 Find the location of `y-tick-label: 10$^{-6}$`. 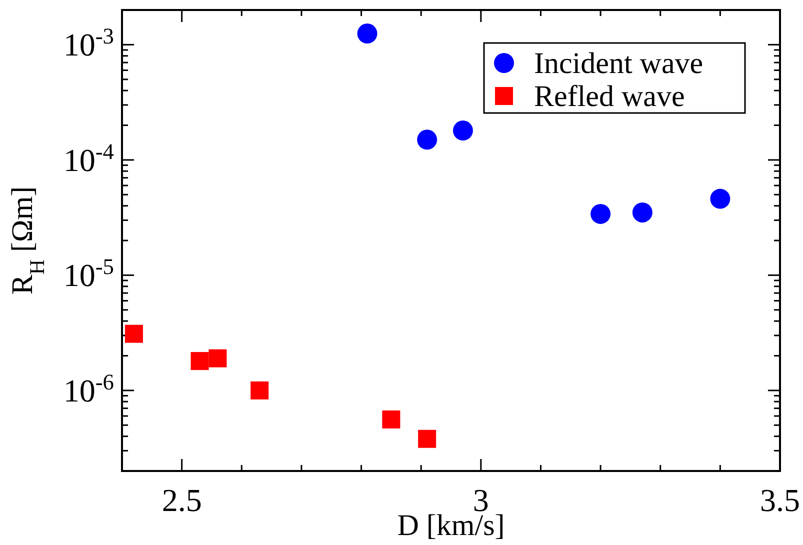

y-tick-label: 10$^{-6}$ is located at coordinates (88, 388).